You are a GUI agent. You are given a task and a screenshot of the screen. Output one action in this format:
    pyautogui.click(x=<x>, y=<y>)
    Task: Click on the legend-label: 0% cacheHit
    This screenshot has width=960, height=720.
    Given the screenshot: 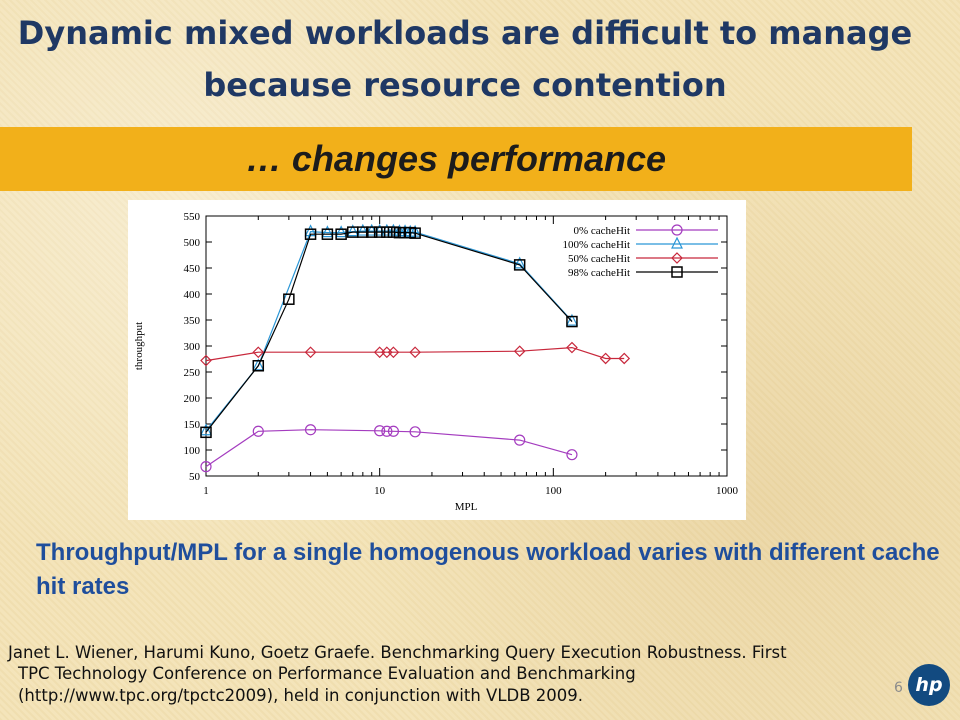 What is the action you would take?
    pyautogui.click(x=602, y=231)
    